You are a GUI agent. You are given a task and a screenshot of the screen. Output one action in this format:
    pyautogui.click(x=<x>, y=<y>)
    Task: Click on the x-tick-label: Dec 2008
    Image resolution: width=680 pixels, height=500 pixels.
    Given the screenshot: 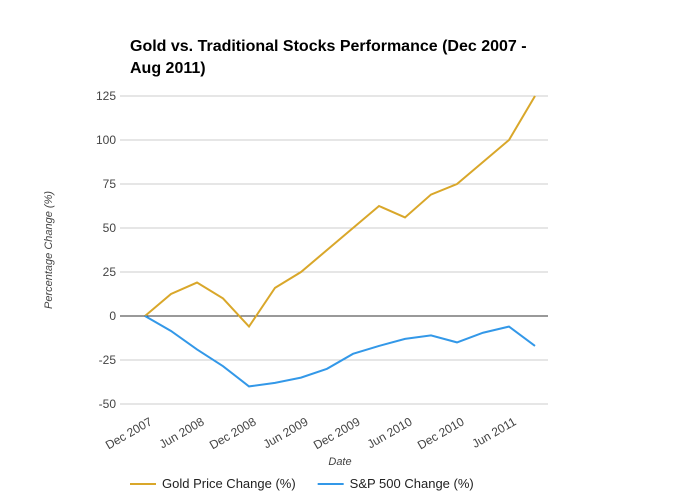 What is the action you would take?
    pyautogui.click(x=233, y=433)
    